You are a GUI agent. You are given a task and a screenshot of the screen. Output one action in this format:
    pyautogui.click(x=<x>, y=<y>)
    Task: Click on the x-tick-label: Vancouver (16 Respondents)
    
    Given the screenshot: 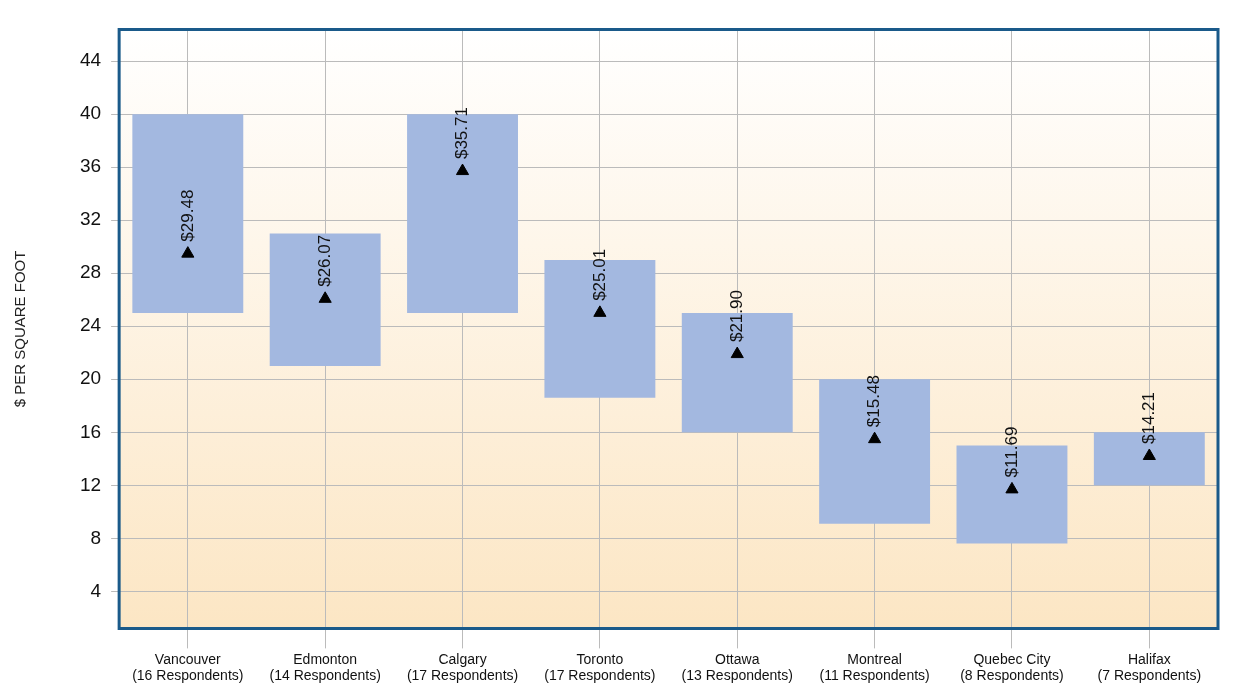 What is the action you would take?
    pyautogui.click(x=188, y=667)
    